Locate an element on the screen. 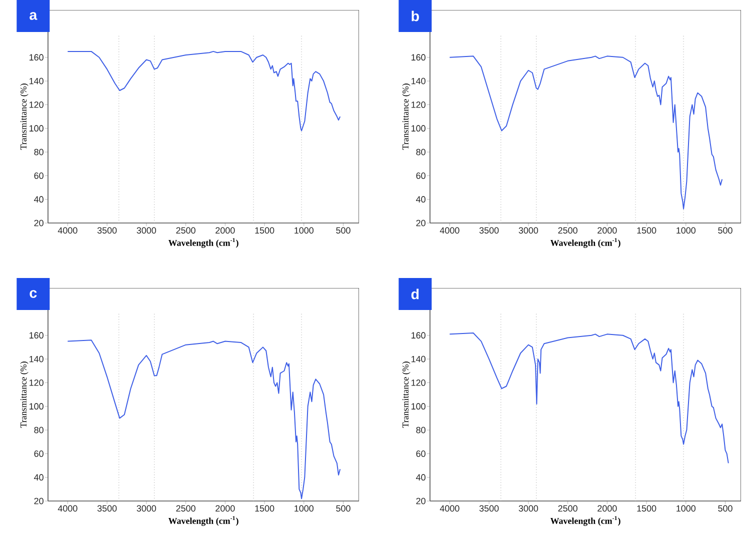  chart-title: d is located at coordinates (415, 294).